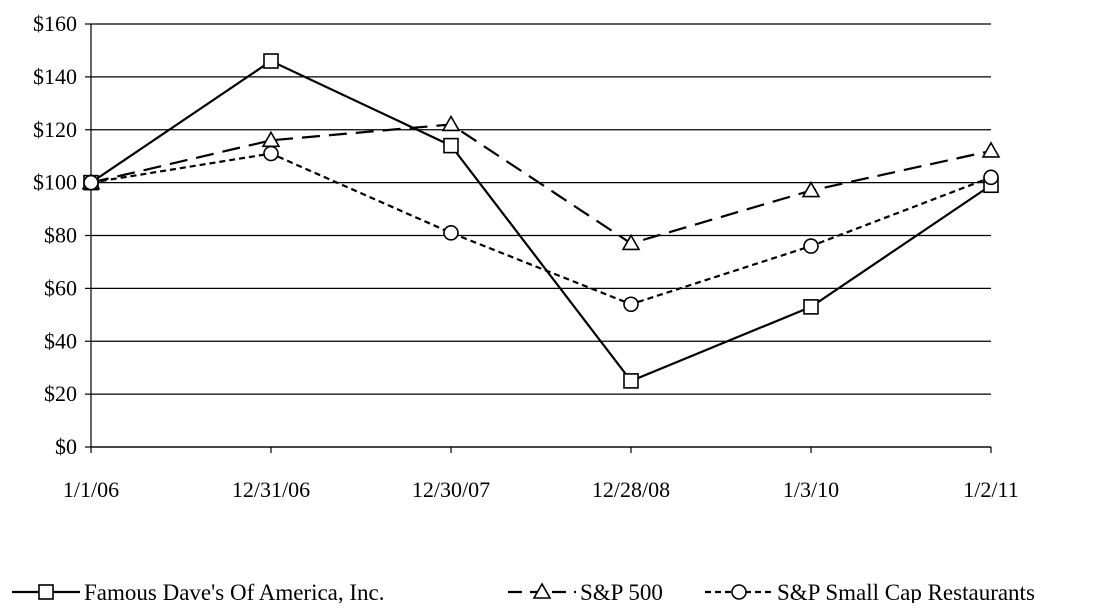 Image resolution: width=1099 pixels, height=608 pixels. Describe the element at coordinates (542, 590) in the screenshot. I see `legend-marker-triangle` at that location.